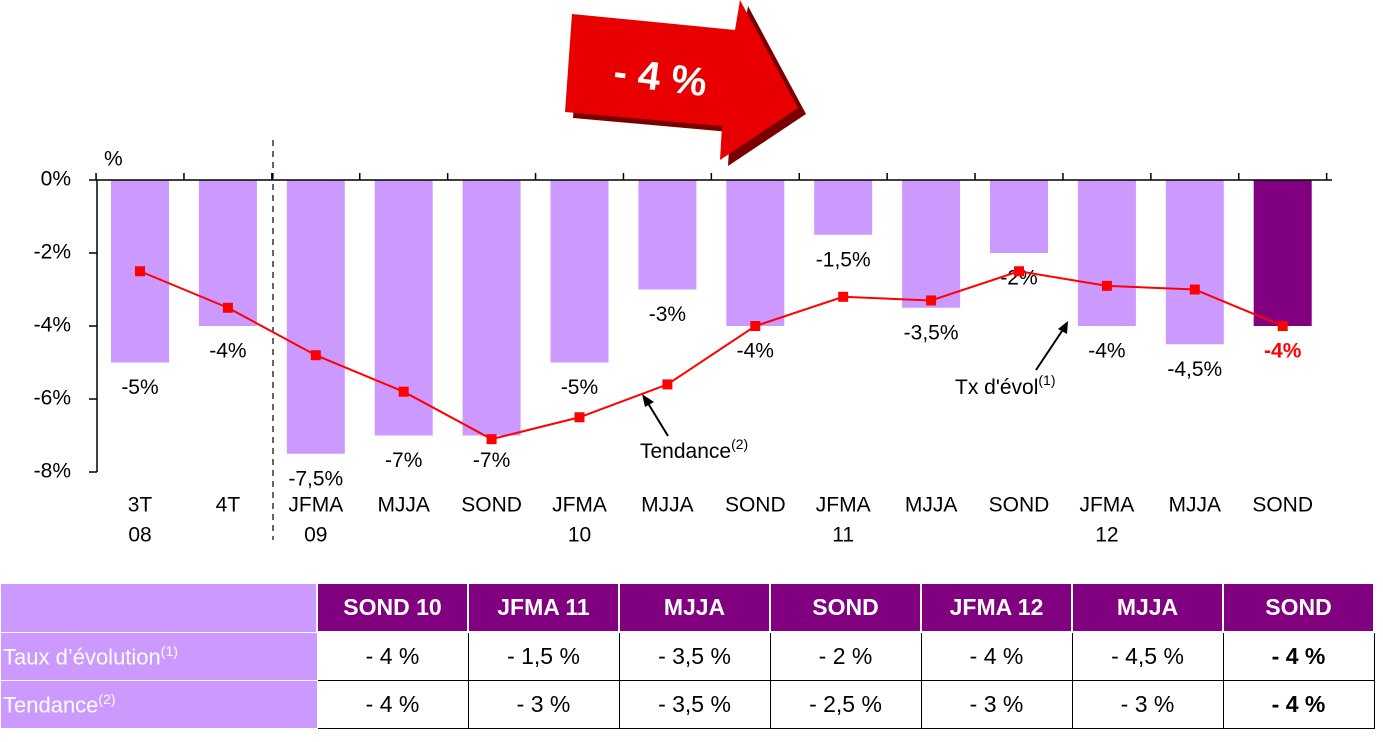 This screenshot has height=742, width=1383. What do you see at coordinates (392, 607) in the screenshot?
I see `header-cell: SOND 10` at bounding box center [392, 607].